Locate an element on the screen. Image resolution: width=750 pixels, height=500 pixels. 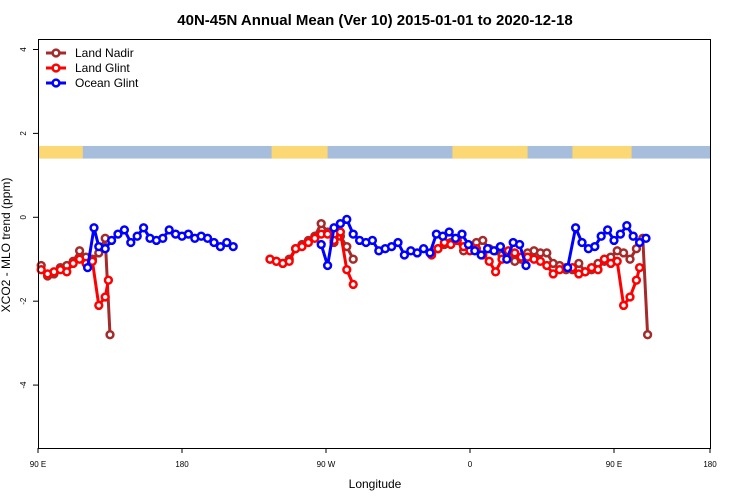
legend-item: Land Nadir is located at coordinates (90, 53).